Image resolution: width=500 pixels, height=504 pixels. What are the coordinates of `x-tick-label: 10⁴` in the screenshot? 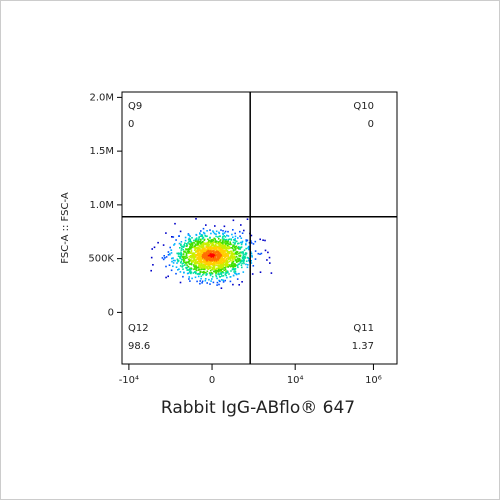 It's located at (295, 380).